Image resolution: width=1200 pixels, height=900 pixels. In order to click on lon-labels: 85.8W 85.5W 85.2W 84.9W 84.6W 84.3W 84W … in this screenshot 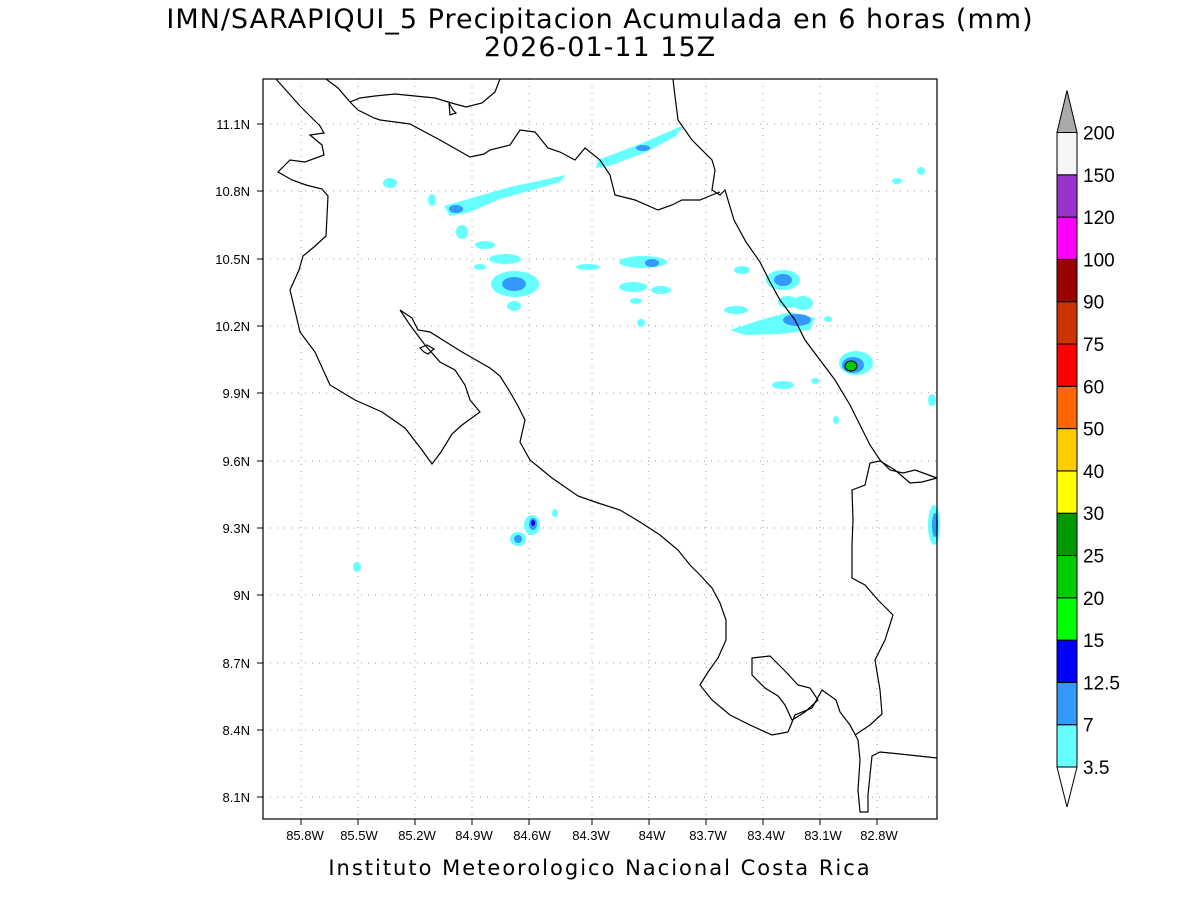, I will do `click(592, 835)`.